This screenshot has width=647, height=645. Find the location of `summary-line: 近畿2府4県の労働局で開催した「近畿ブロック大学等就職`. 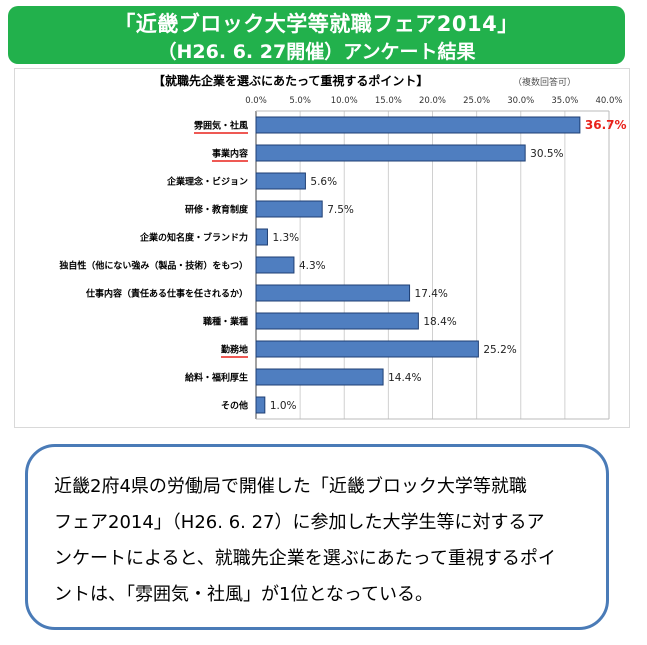

summary-line: 近畿2府4県の労働局で開催した「近畿ブロック大学等就職 is located at coordinates (290, 486).